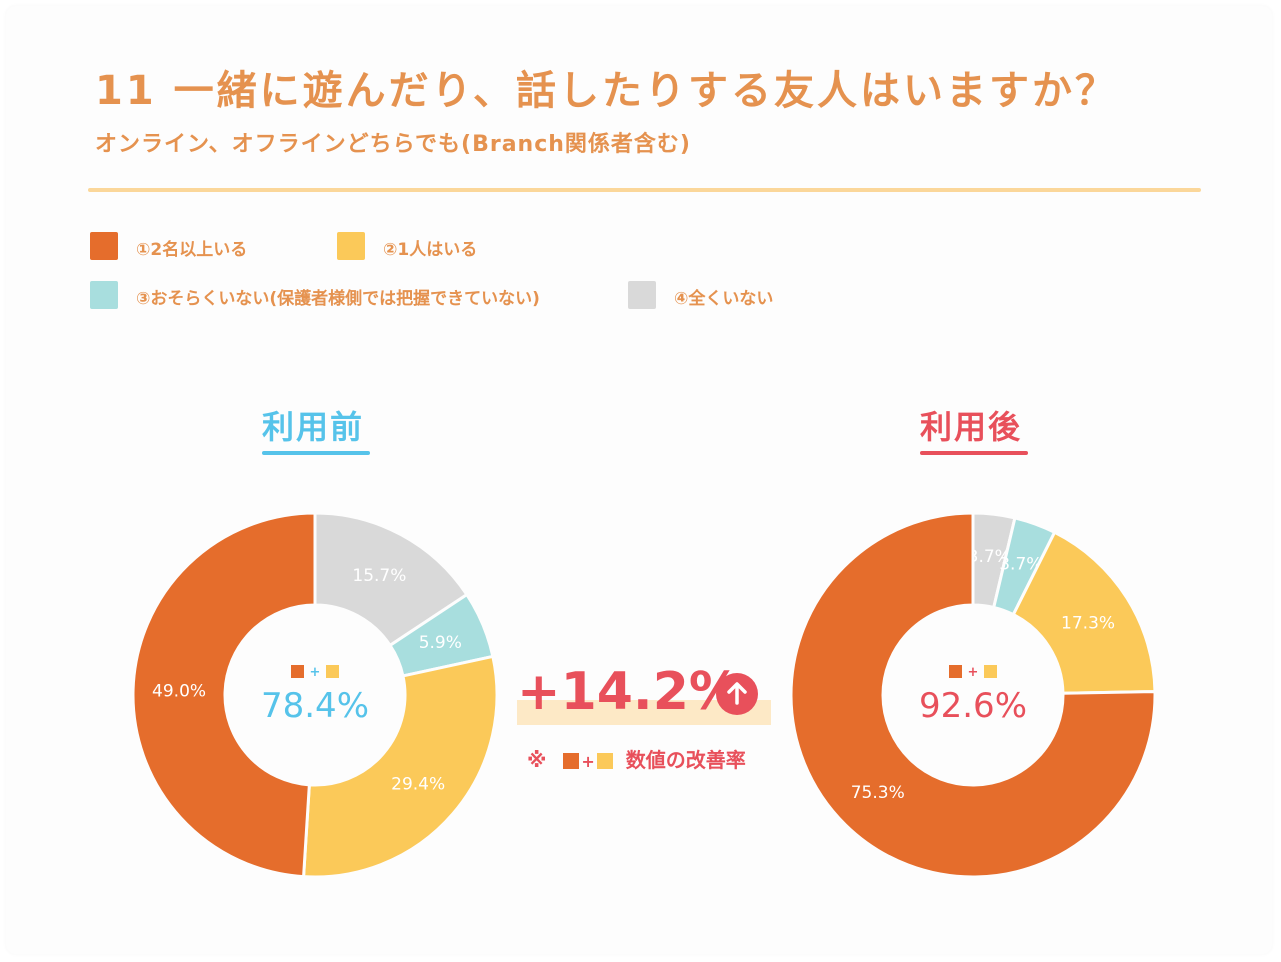  What do you see at coordinates (430, 250) in the screenshot?
I see `legend-label-2: ②1人はいる` at bounding box center [430, 250].